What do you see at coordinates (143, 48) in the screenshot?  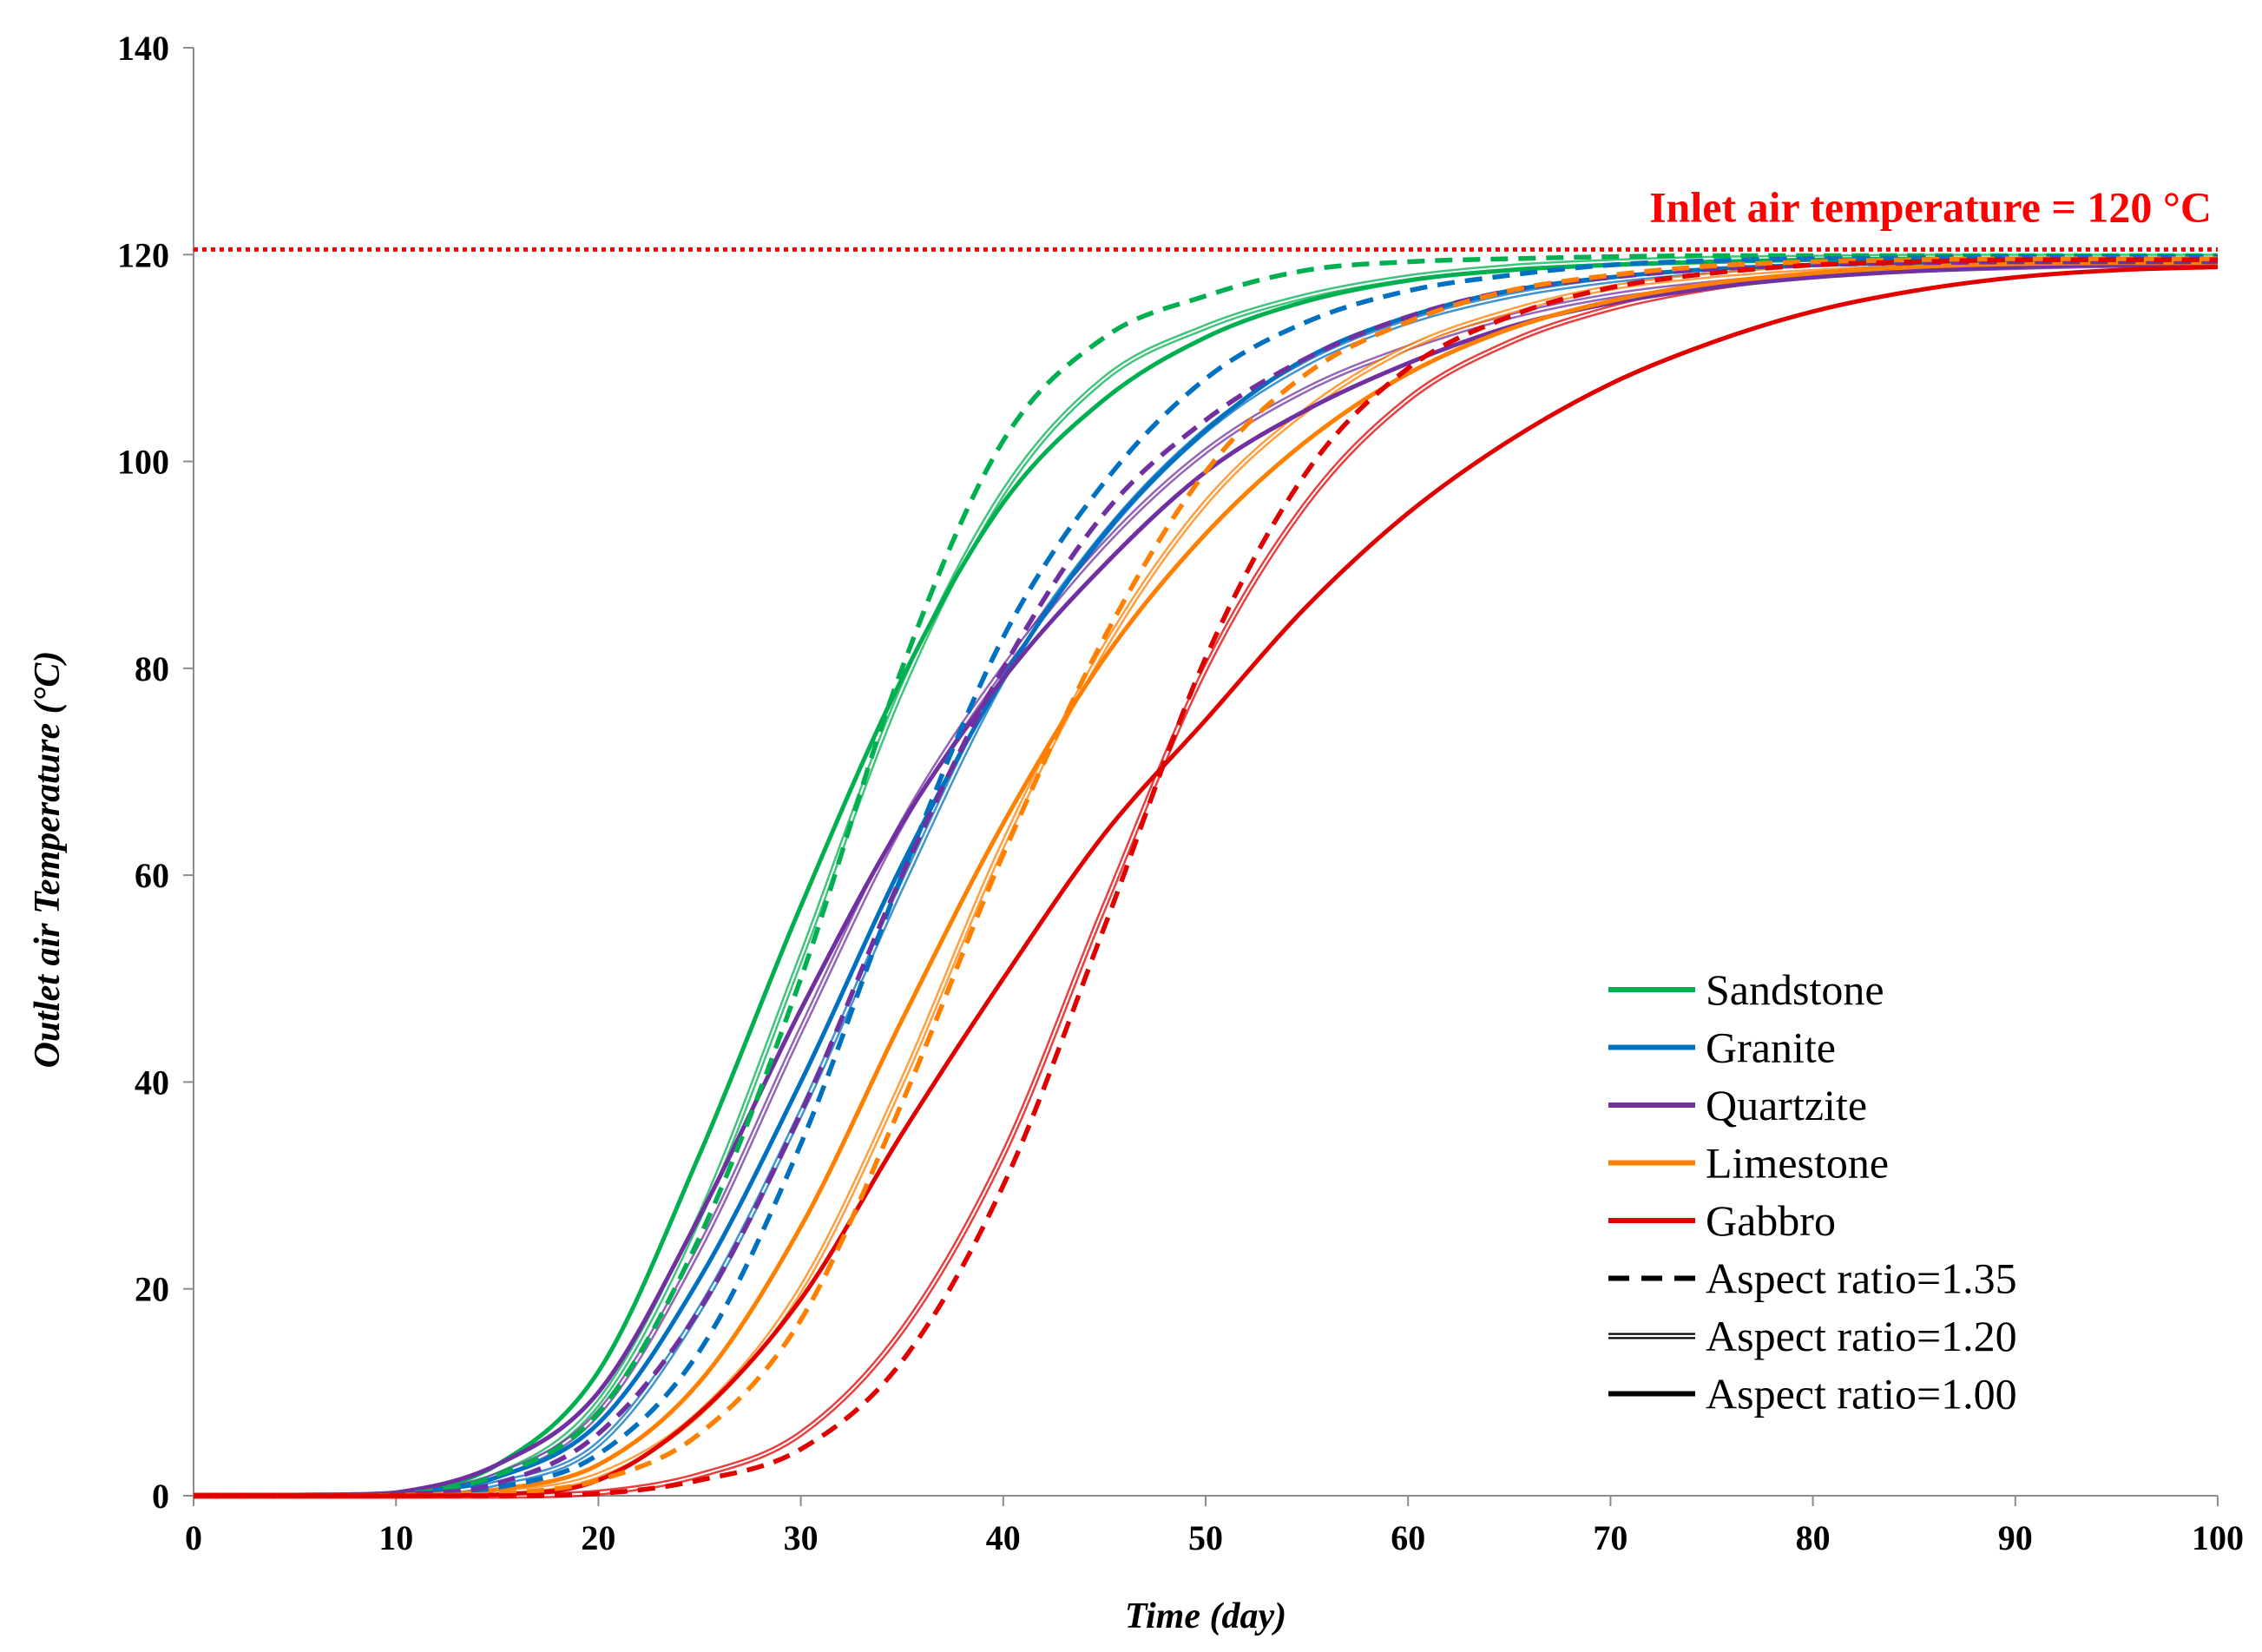 I see `y-tick-label: 140` at bounding box center [143, 48].